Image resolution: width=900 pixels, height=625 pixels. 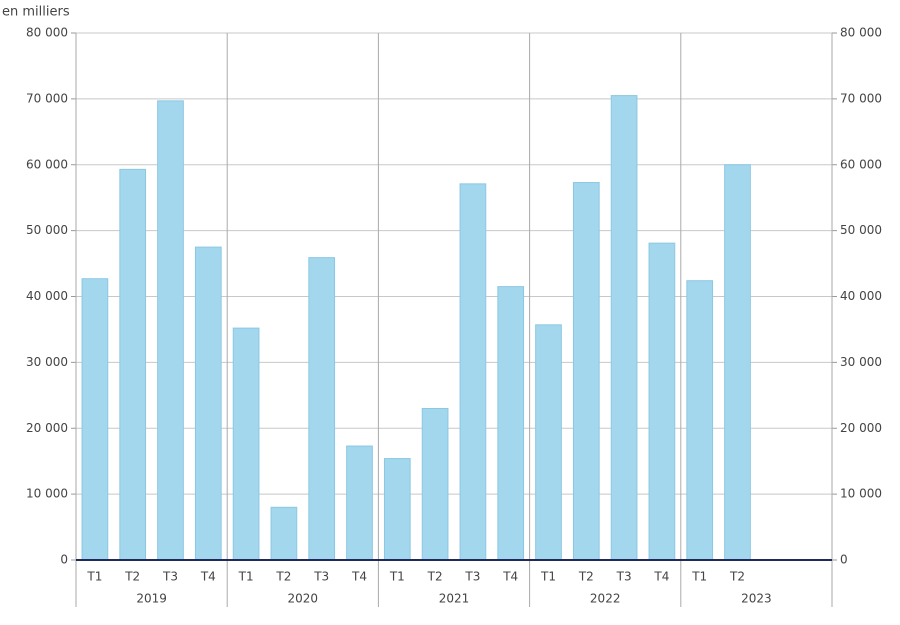 What do you see at coordinates (47, 428) in the screenshot?
I see `y-tick-label: 20 000` at bounding box center [47, 428].